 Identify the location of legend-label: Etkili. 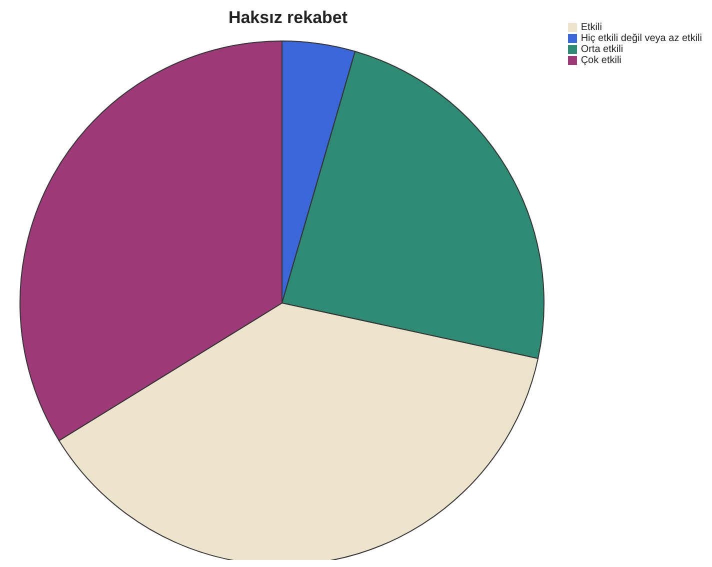
(591, 27).